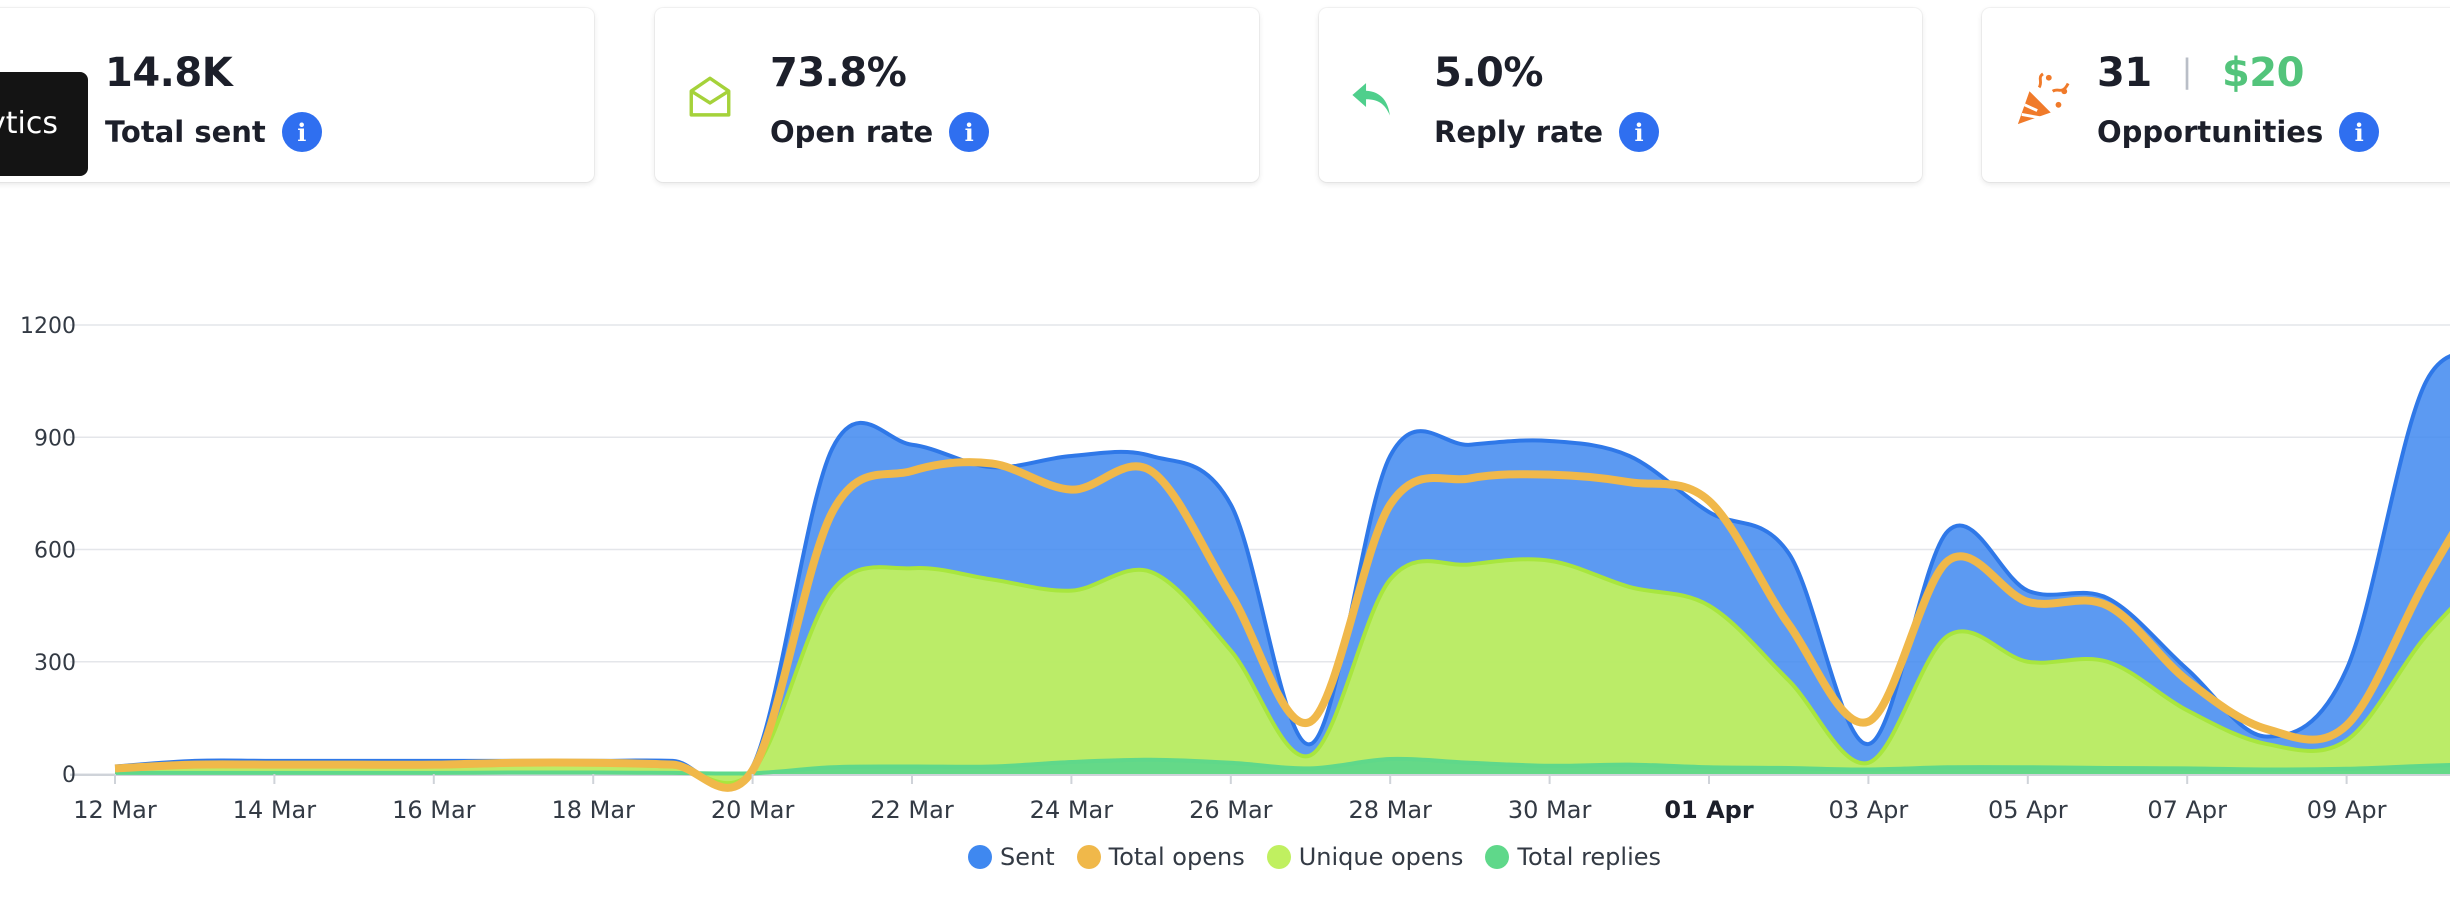 The width and height of the screenshot is (2450, 906). Describe the element at coordinates (1620, 95) in the screenshot. I see `reply-rate-card: 5.0% Reply rate i` at that location.